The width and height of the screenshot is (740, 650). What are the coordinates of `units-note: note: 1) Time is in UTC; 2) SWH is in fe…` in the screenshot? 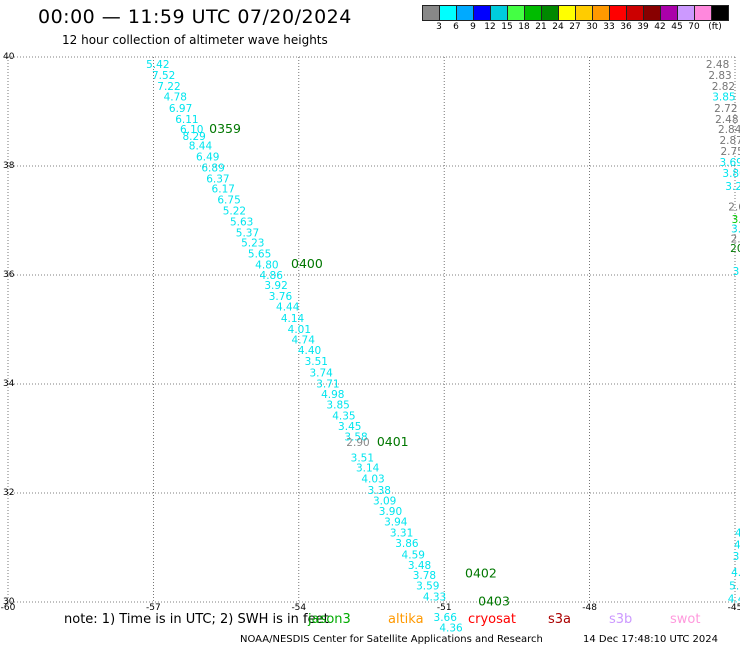 It's located at (196, 619).